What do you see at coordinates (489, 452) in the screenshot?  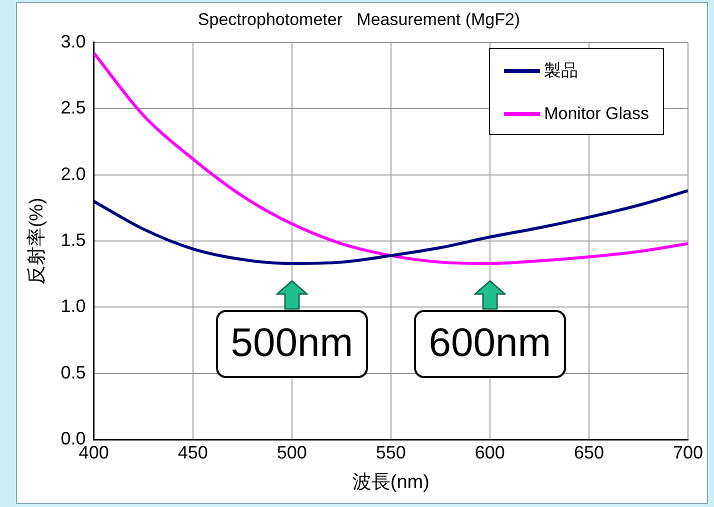 I see `x-tick-label: 600` at bounding box center [489, 452].